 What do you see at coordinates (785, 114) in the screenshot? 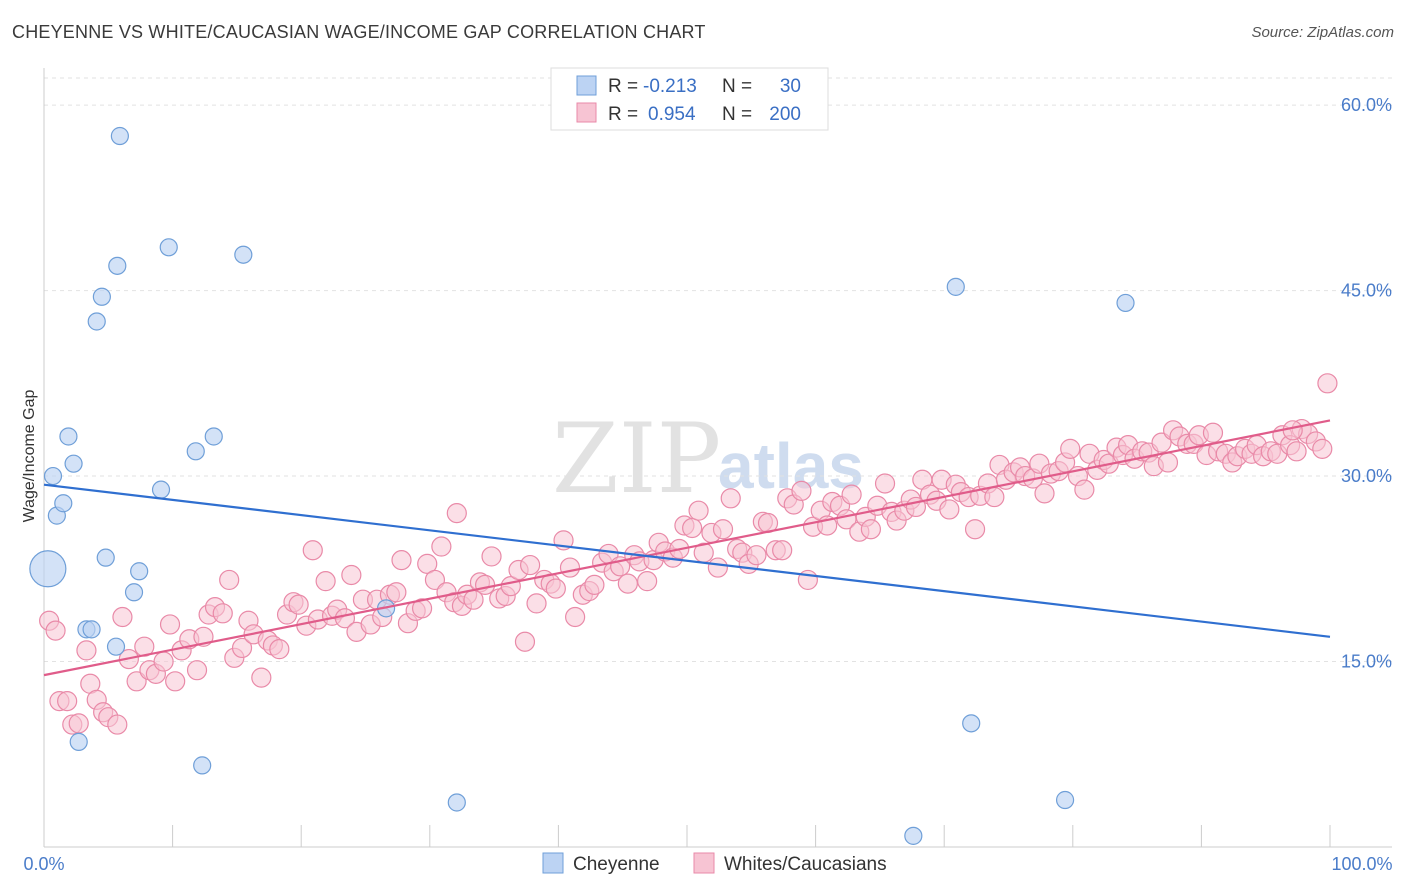
I see `legend-n-value-2: 200` at bounding box center [785, 114].